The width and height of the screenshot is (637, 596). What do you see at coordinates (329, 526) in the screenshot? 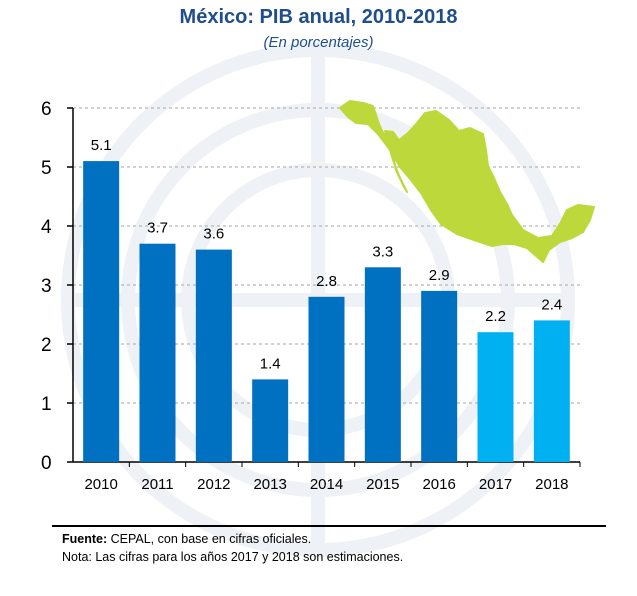
I see `footer-rule` at bounding box center [329, 526].